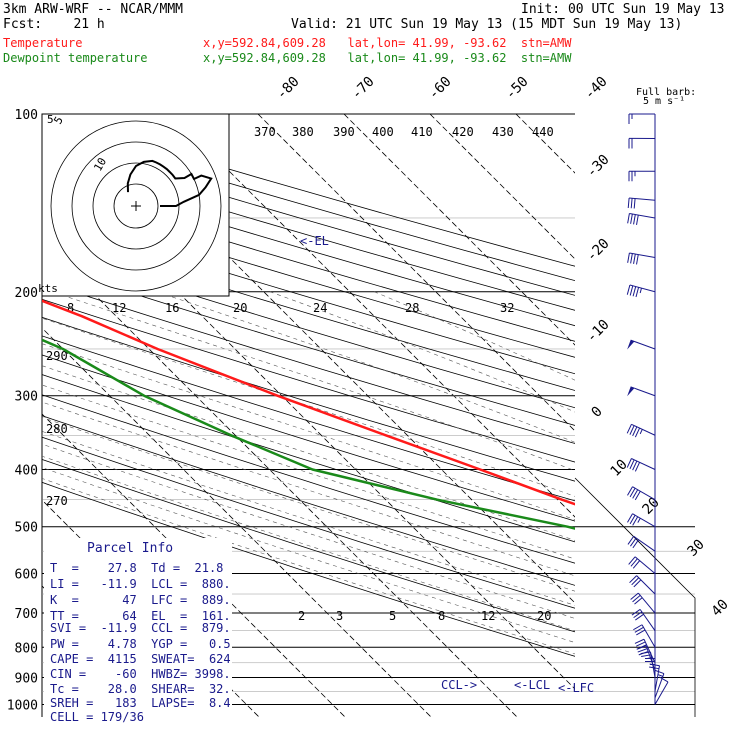 The width and height of the screenshot is (740, 740). I want to click on isotherm-label--80: -80, so click(288, 88).